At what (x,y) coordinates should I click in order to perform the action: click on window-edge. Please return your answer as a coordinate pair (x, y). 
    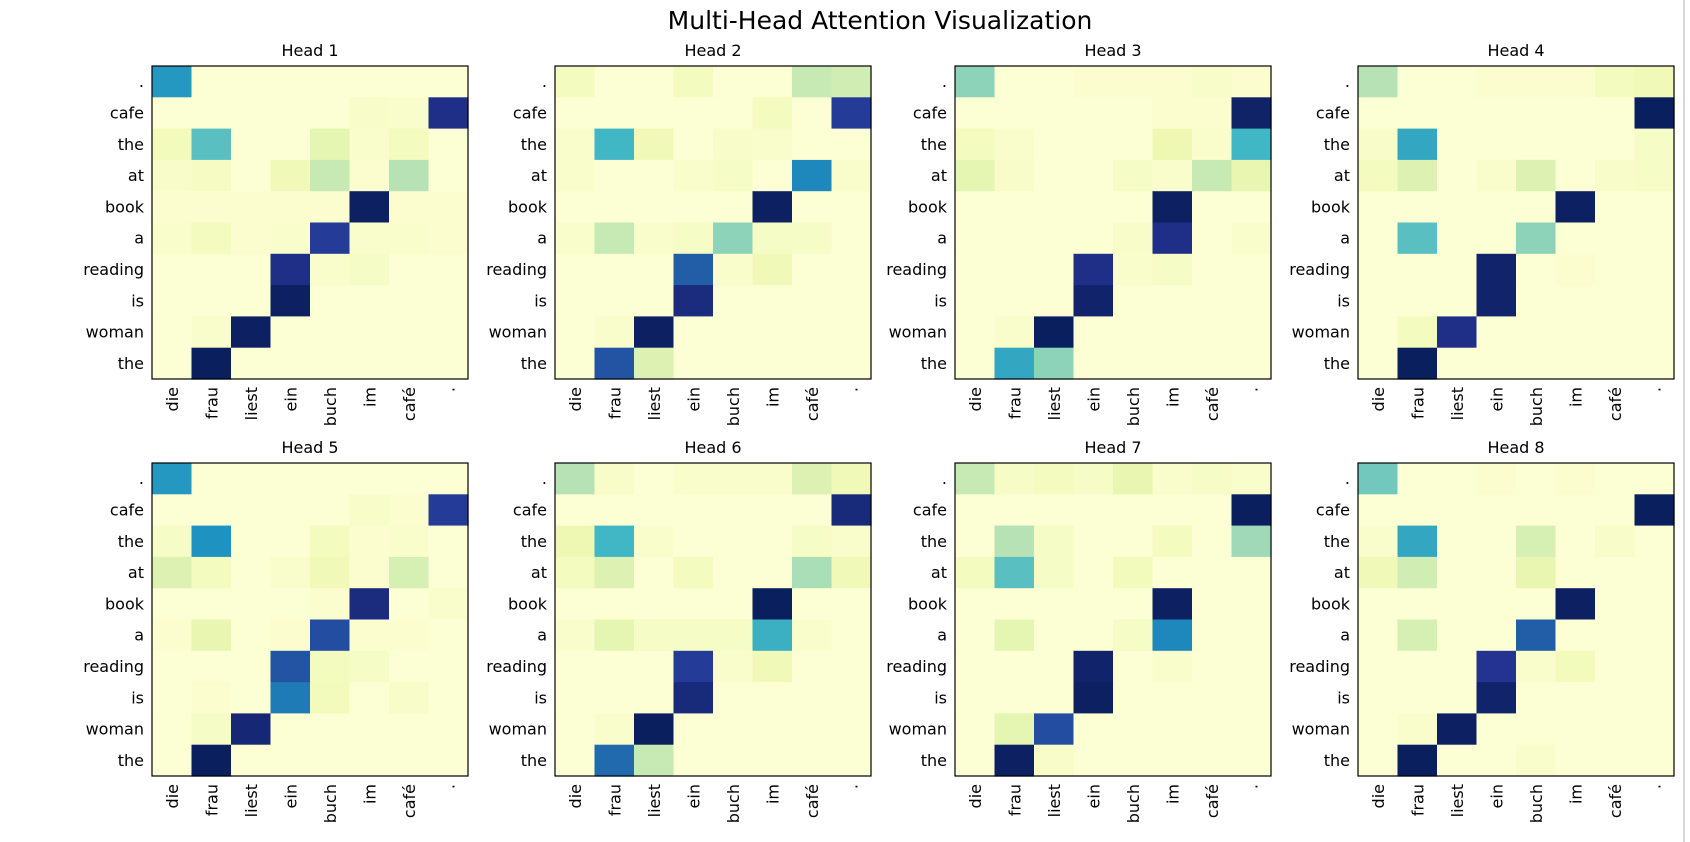
    Looking at the image, I should click on (1684, 421).